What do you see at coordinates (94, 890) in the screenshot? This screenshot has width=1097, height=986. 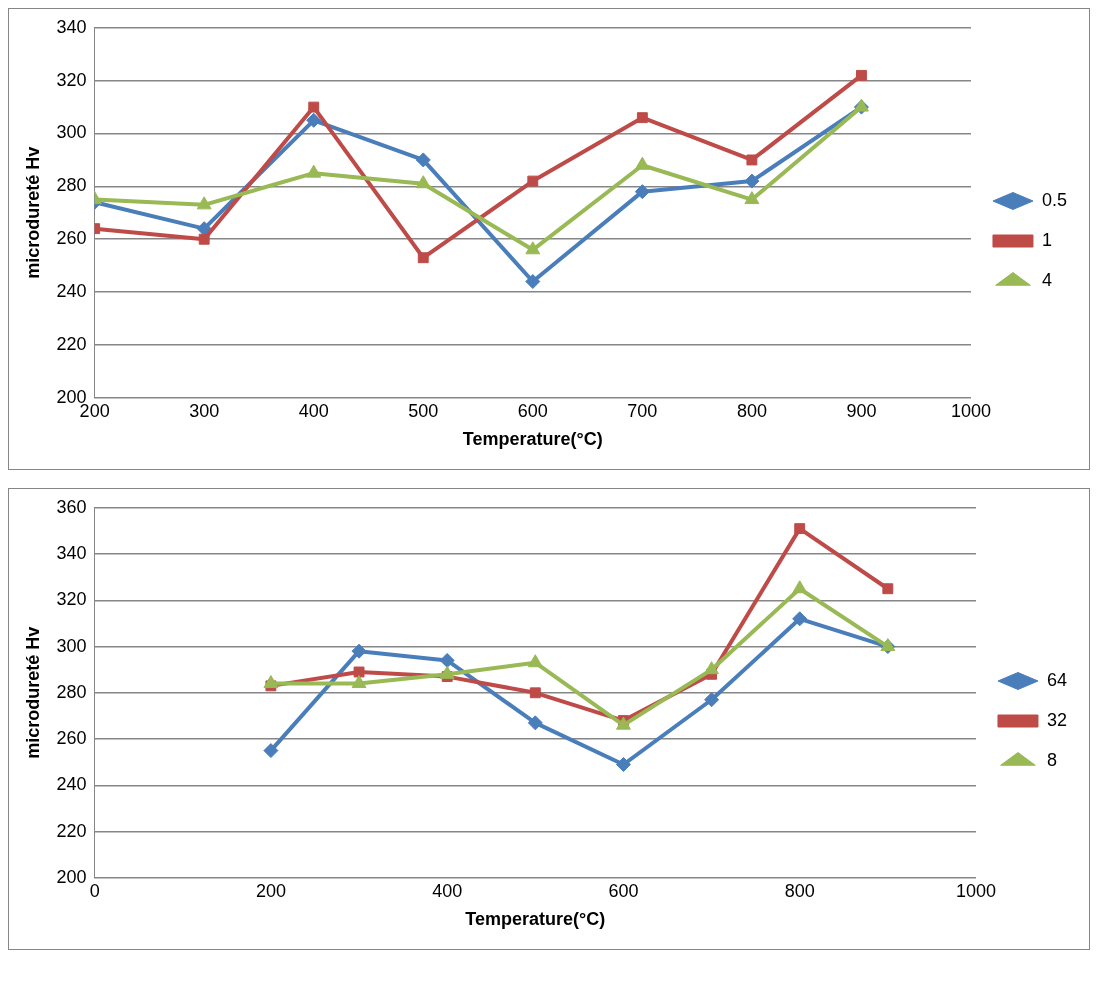 I see `x-tick-label: 0` at bounding box center [94, 890].